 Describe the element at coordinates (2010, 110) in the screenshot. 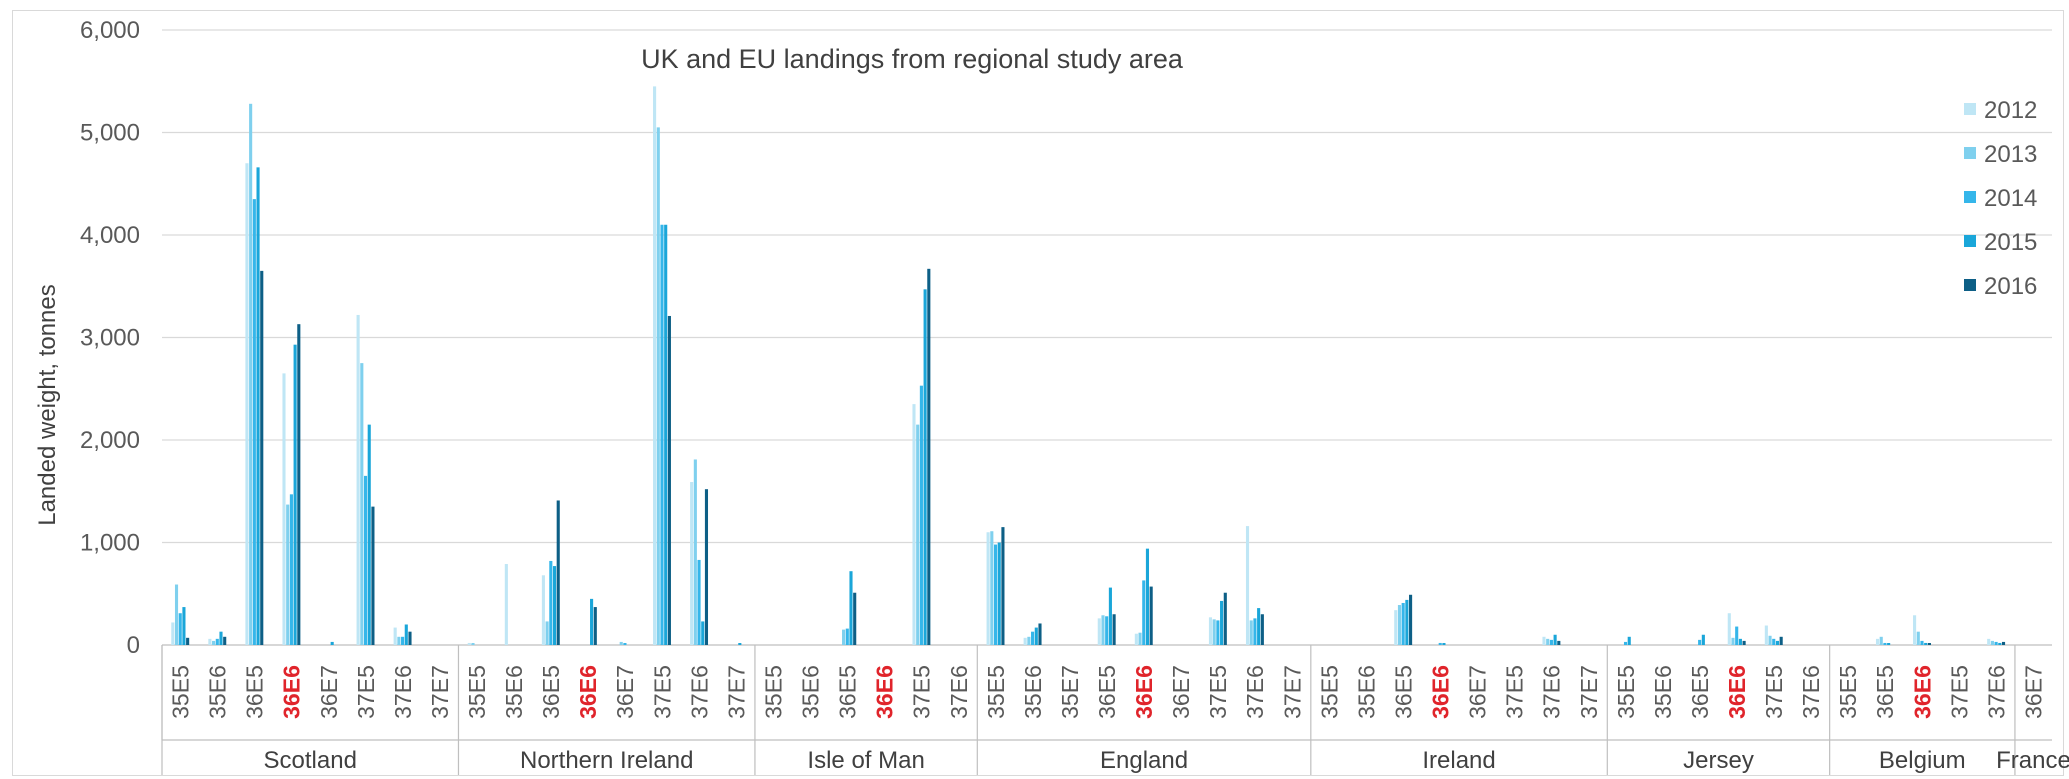

I see `legend-label: 2012` at that location.